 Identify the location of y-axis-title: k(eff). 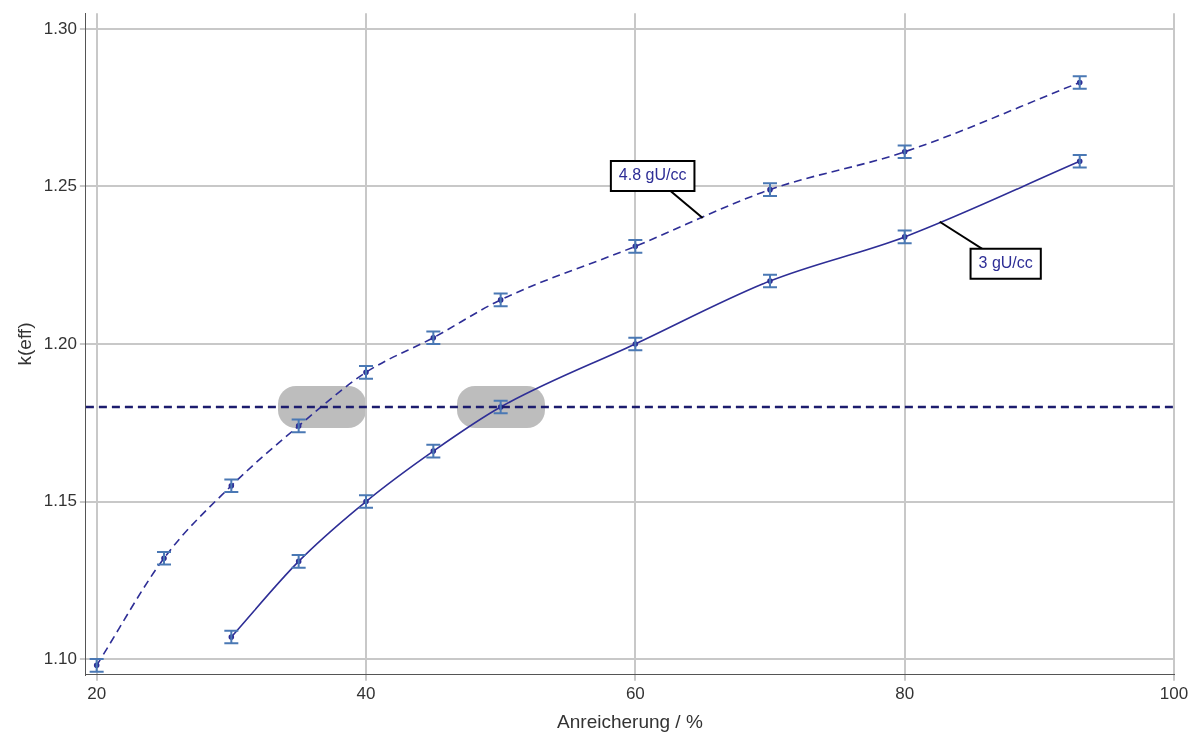
(24, 344).